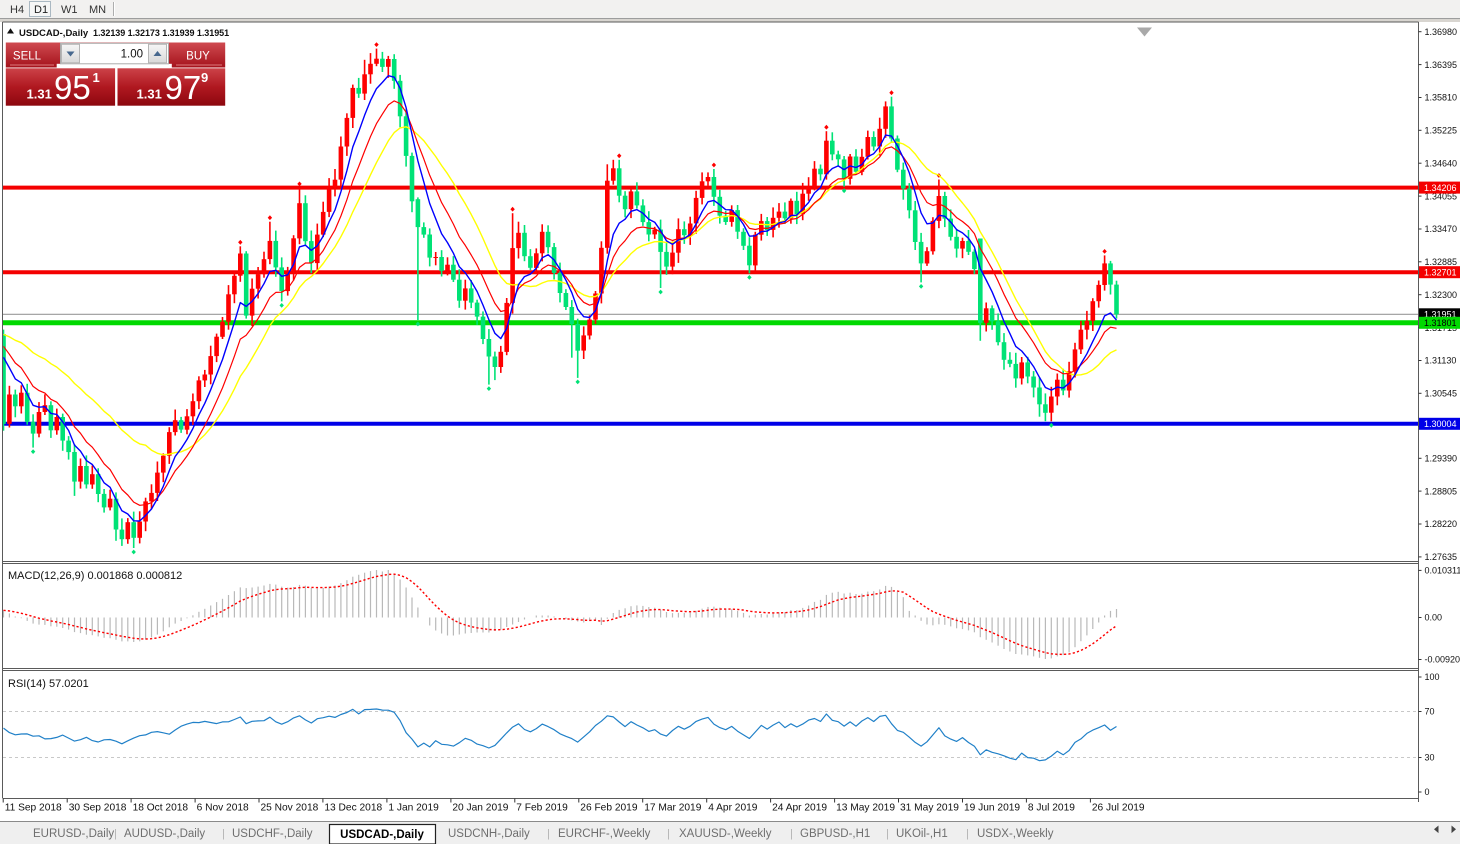 The height and width of the screenshot is (844, 1460). What do you see at coordinates (161, 33) in the screenshot?
I see `svg-text:1.32139 1.32173 1.31939 1.3195: 1.32139 1.32173 1.31939 1.31951` at bounding box center [161, 33].